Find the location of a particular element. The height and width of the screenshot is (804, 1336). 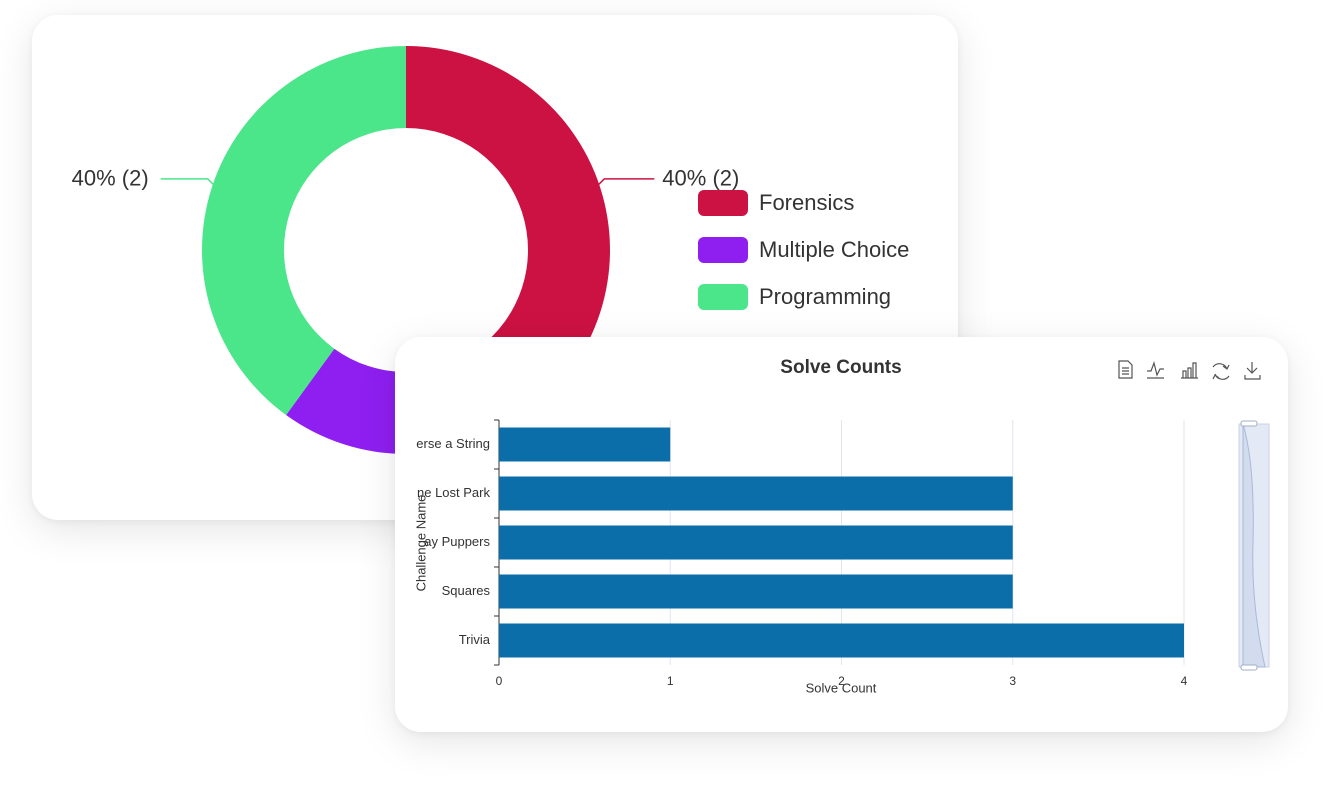

x-tick-label: 0 is located at coordinates (499, 681).